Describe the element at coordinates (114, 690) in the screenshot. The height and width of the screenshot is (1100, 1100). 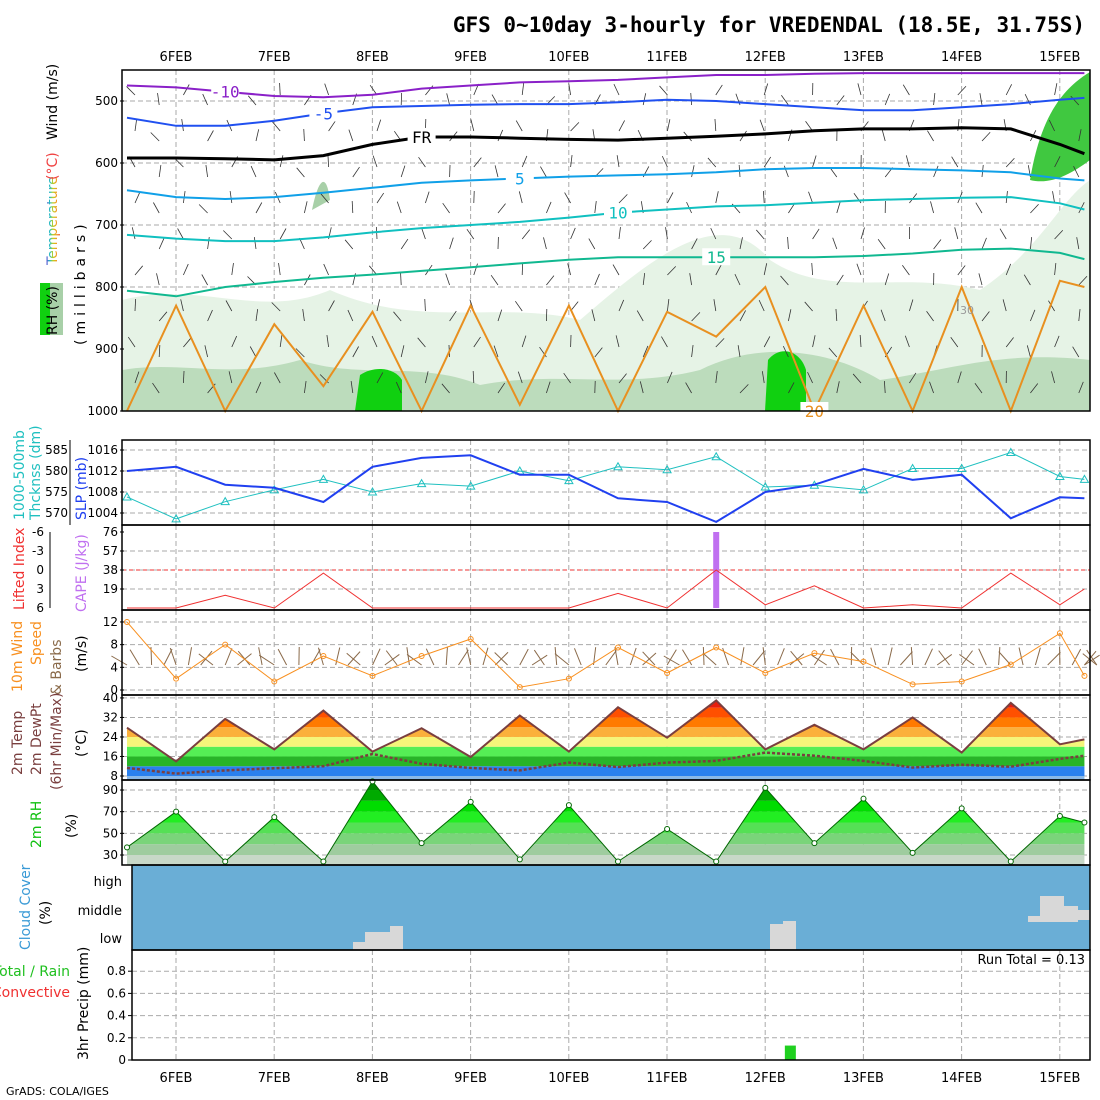
I see `y-tick-label: 0` at that location.